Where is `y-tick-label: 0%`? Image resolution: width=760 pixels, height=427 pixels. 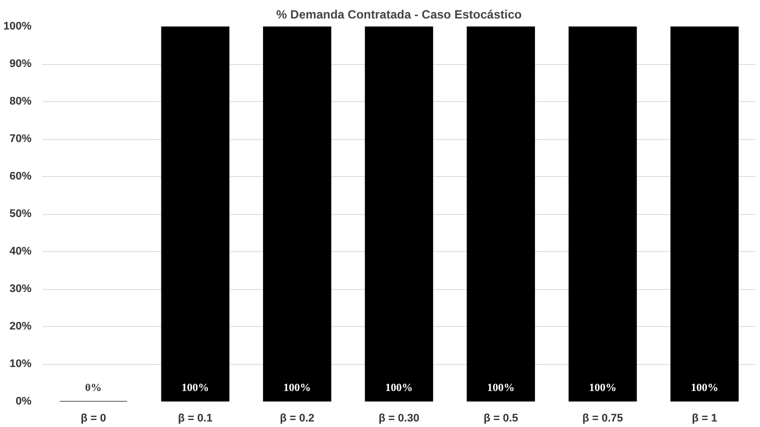 y-tick-label: 0% is located at coordinates (24, 402).